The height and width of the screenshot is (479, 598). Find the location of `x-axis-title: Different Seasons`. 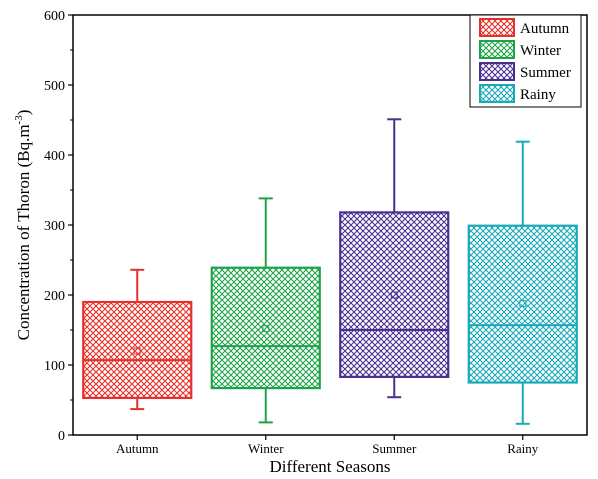

x-axis-title: Different Seasons is located at coordinates (329, 466).